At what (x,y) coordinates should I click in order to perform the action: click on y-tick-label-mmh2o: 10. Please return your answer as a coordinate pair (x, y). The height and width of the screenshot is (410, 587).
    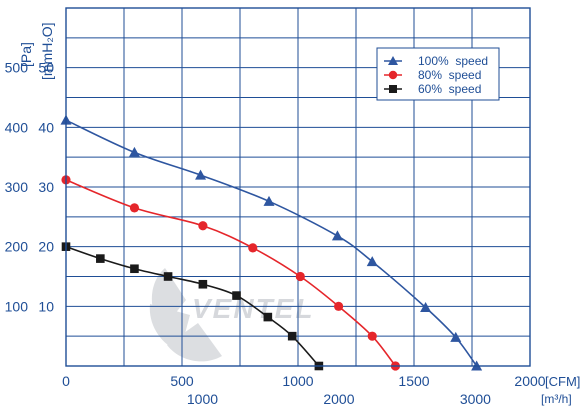
    Looking at the image, I should click on (46, 306).